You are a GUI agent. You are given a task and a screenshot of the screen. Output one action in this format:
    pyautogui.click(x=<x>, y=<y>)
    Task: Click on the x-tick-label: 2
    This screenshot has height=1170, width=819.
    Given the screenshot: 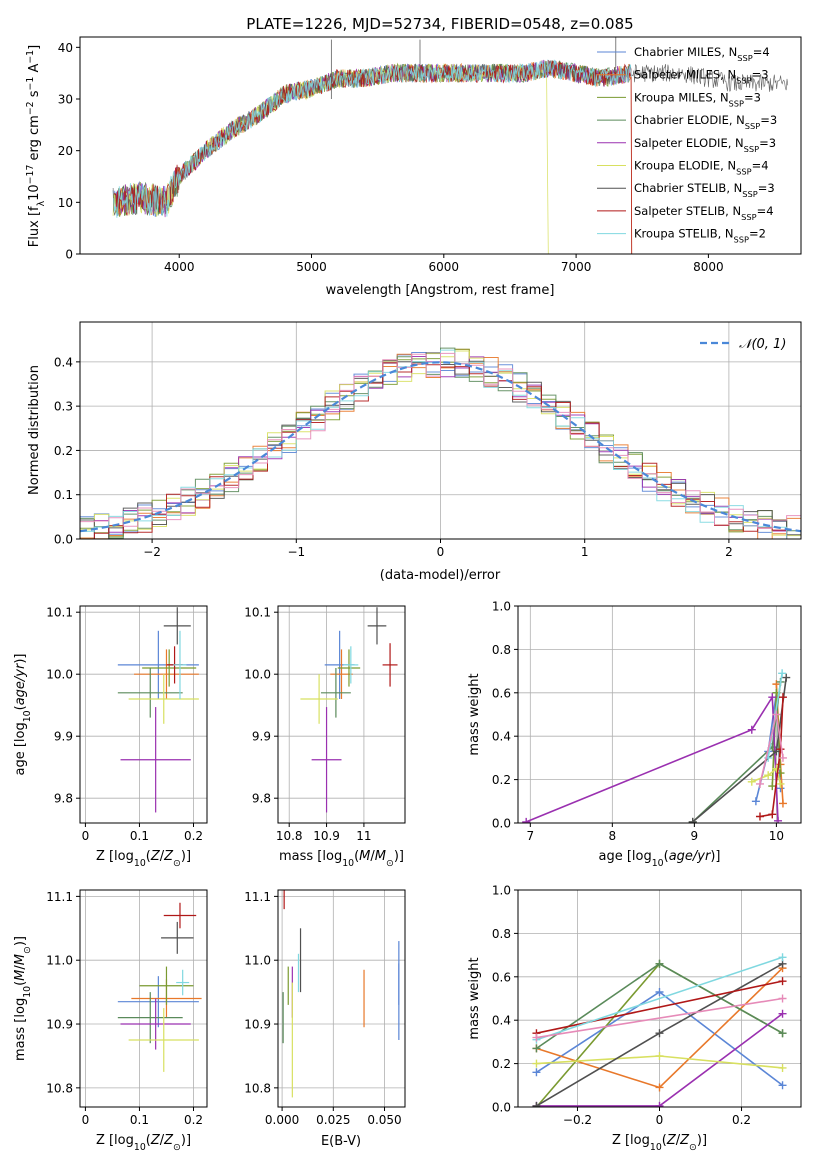 What is the action you would take?
    pyautogui.click(x=729, y=552)
    